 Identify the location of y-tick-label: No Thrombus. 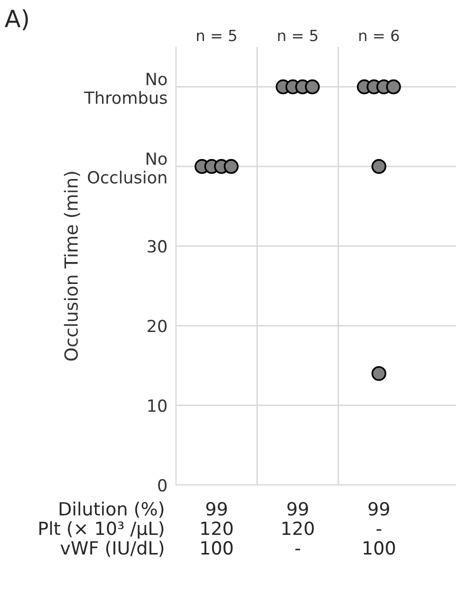
(125, 88).